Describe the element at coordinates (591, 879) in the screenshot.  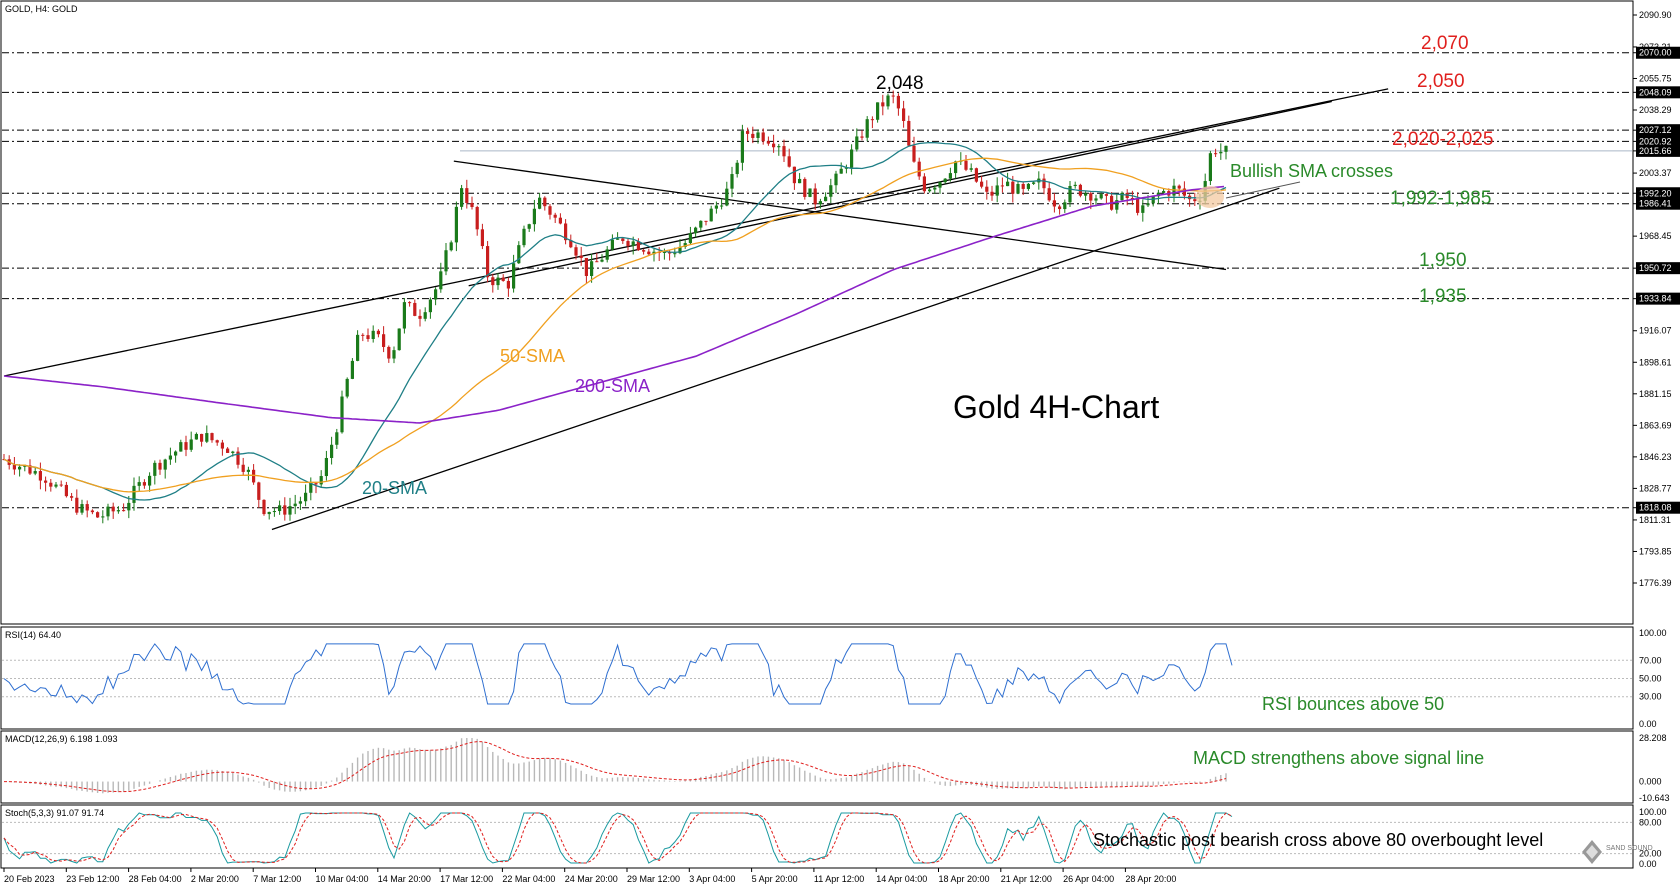
I see `time-tick-label: 24 Mar 20:00` at that location.